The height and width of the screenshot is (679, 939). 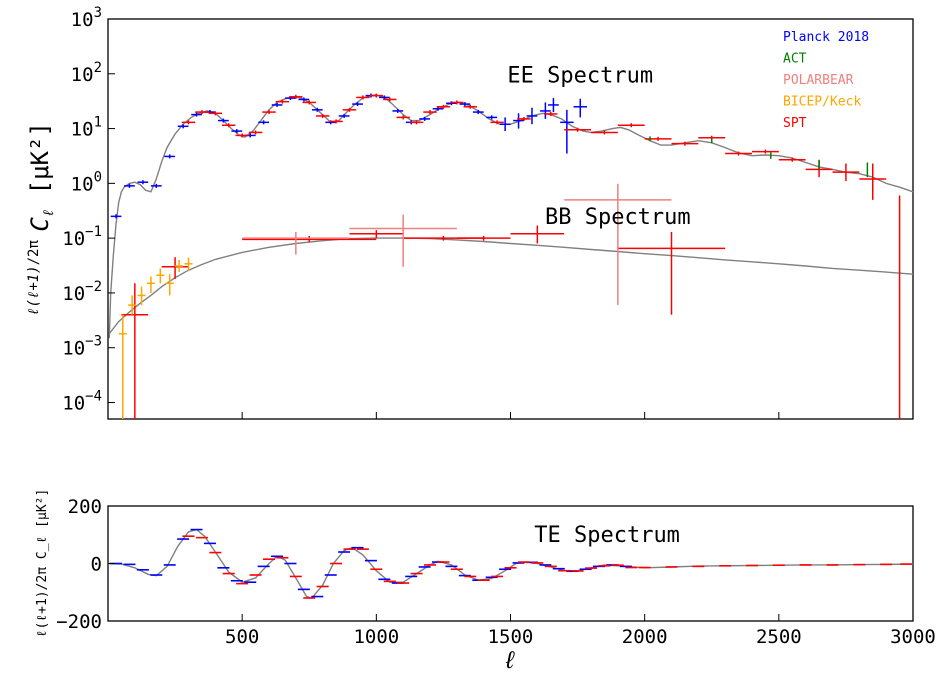 What do you see at coordinates (86, 73) in the screenshot?
I see `y-tick-label: 10²` at bounding box center [86, 73].